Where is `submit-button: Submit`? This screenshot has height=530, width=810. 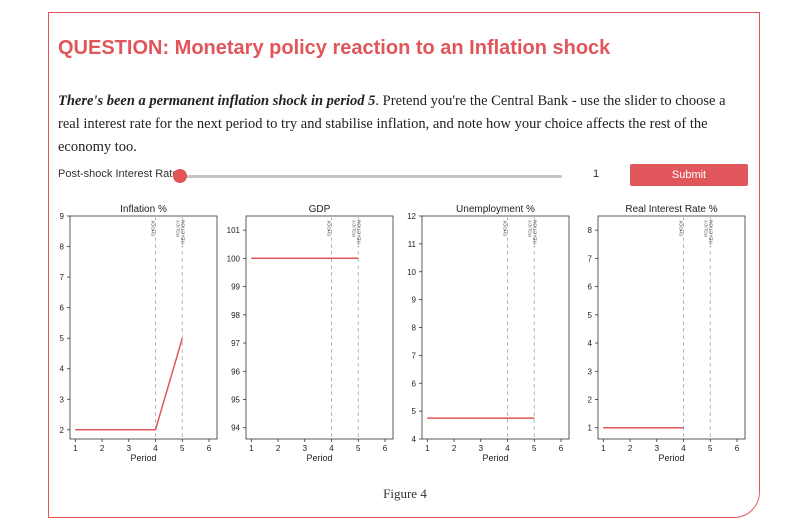 submit-button: Submit is located at coordinates (689, 175).